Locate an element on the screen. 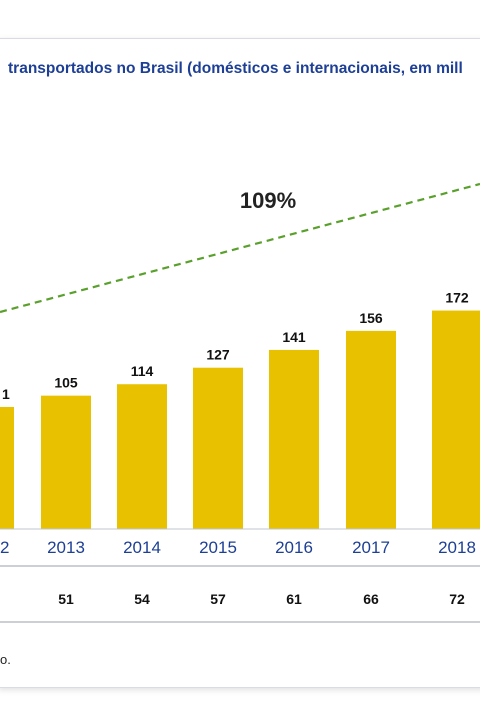 This screenshot has height=720, width=480. value-label-2013: 105 is located at coordinates (66, 383).